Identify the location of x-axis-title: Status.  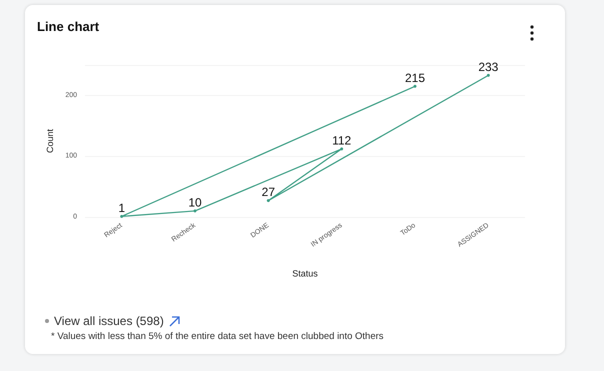
(305, 273).